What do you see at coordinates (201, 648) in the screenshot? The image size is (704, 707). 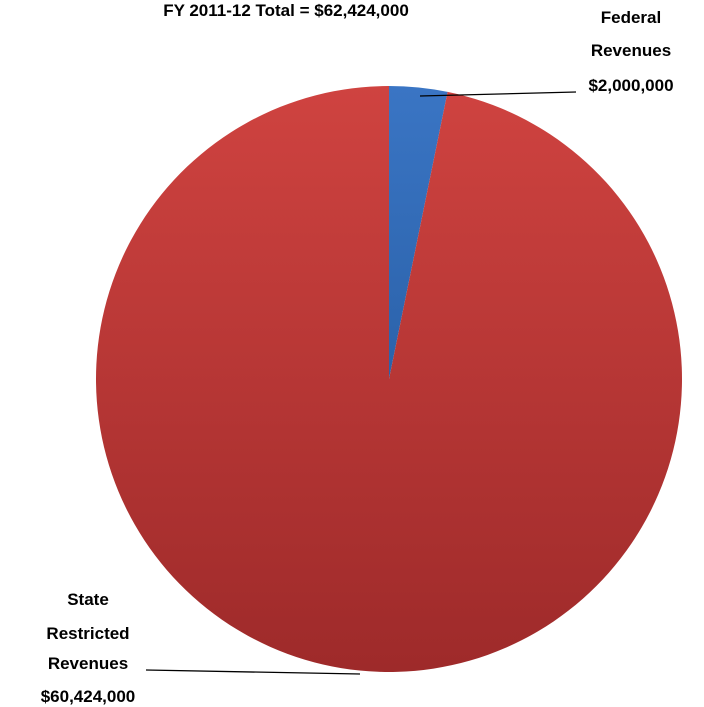 I see `label-state-restricted-revenues: State Restricted Revenues $60,424,000` at bounding box center [201, 648].